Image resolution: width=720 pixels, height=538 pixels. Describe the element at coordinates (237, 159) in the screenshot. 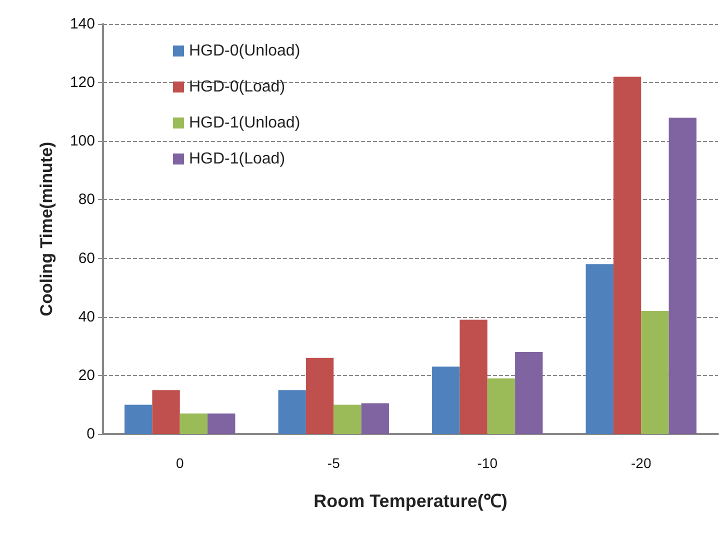

I see `legend-label: HGD-1(Load)` at that location.